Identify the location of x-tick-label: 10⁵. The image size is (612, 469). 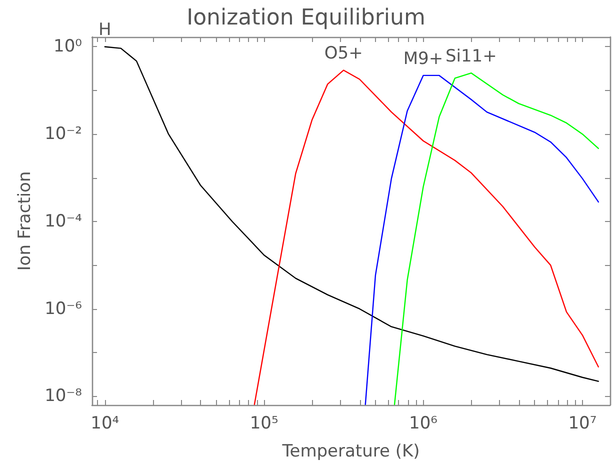
(264, 424).